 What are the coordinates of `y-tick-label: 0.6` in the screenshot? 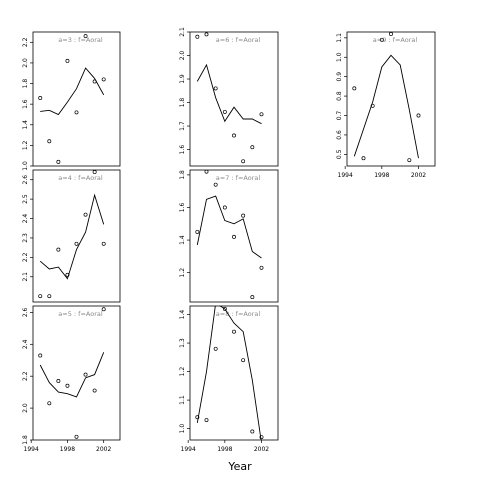 It's located at (339, 135).